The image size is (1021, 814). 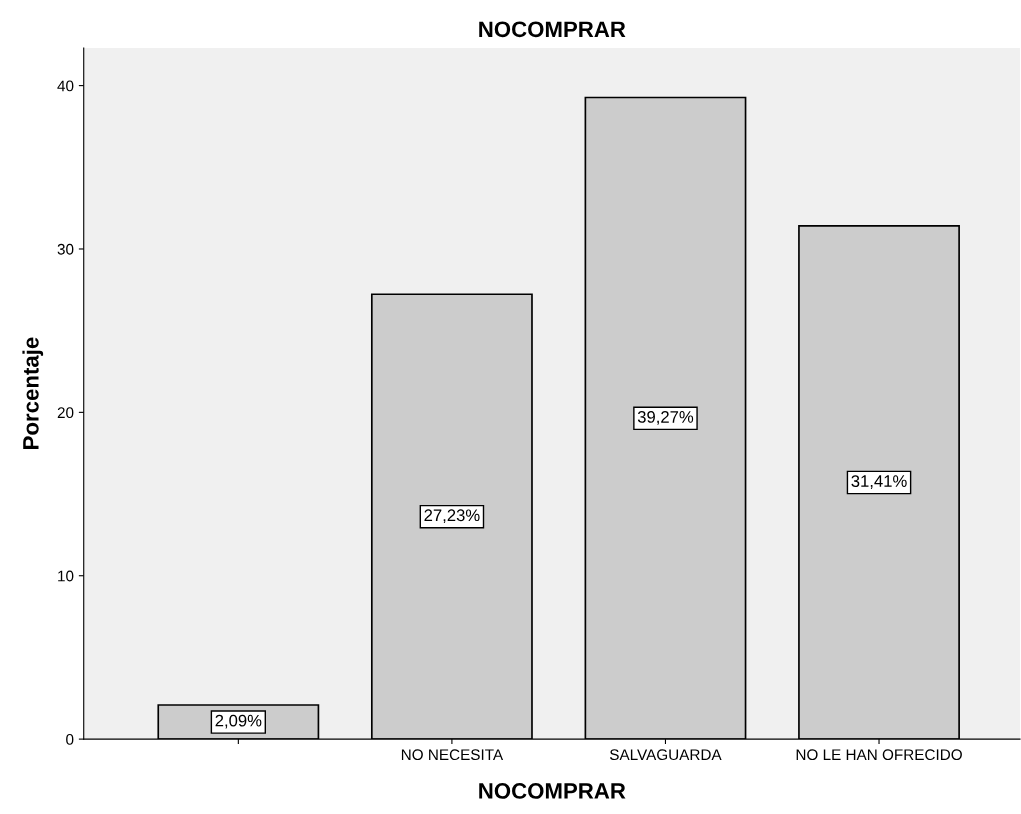 I want to click on x-axis-title: NOCOMPRAR, so click(x=552, y=791).